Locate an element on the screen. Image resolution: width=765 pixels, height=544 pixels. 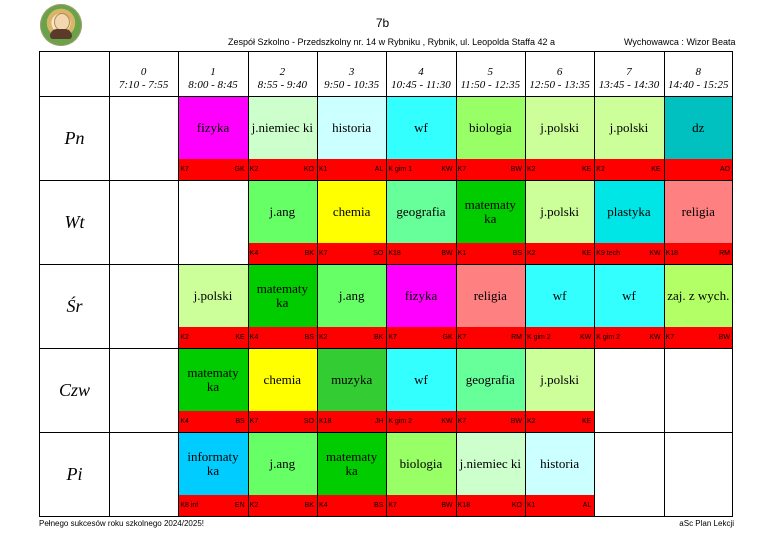
lesson-info-bar: K7 SO is located at coordinates (351, 253).